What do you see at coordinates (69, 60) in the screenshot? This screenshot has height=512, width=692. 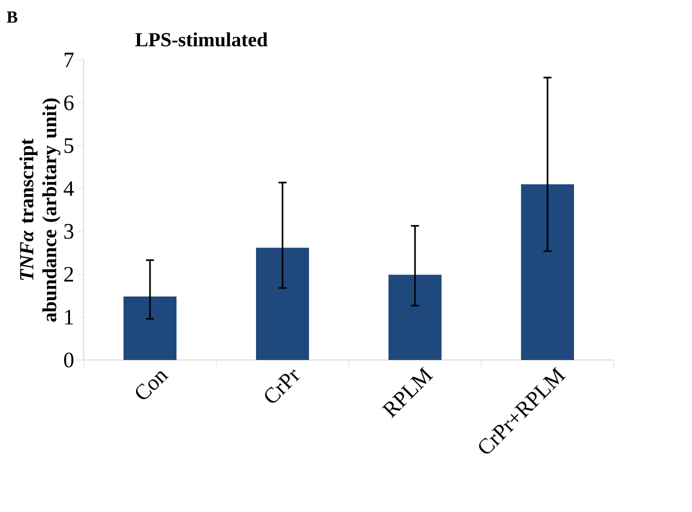 I see `y-tick-label: 7` at bounding box center [69, 60].